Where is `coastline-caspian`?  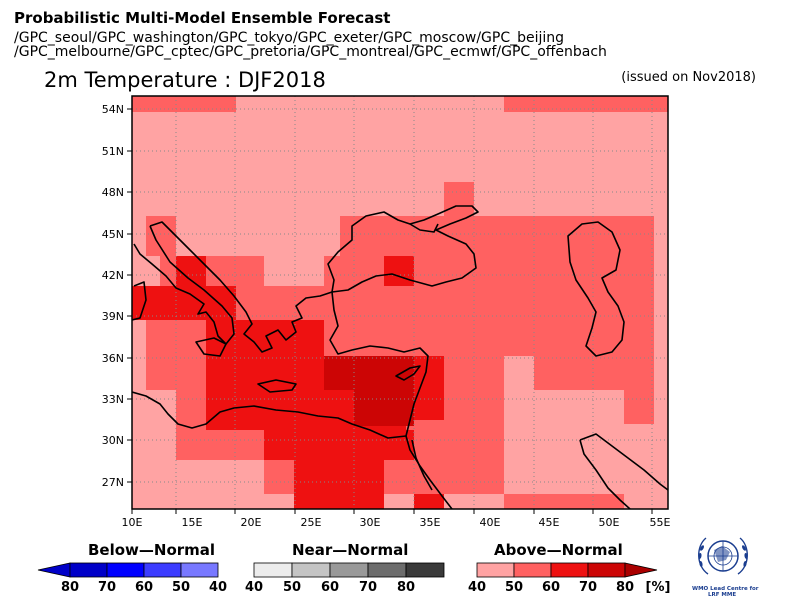
coastline-caspian is located at coordinates (596, 289).